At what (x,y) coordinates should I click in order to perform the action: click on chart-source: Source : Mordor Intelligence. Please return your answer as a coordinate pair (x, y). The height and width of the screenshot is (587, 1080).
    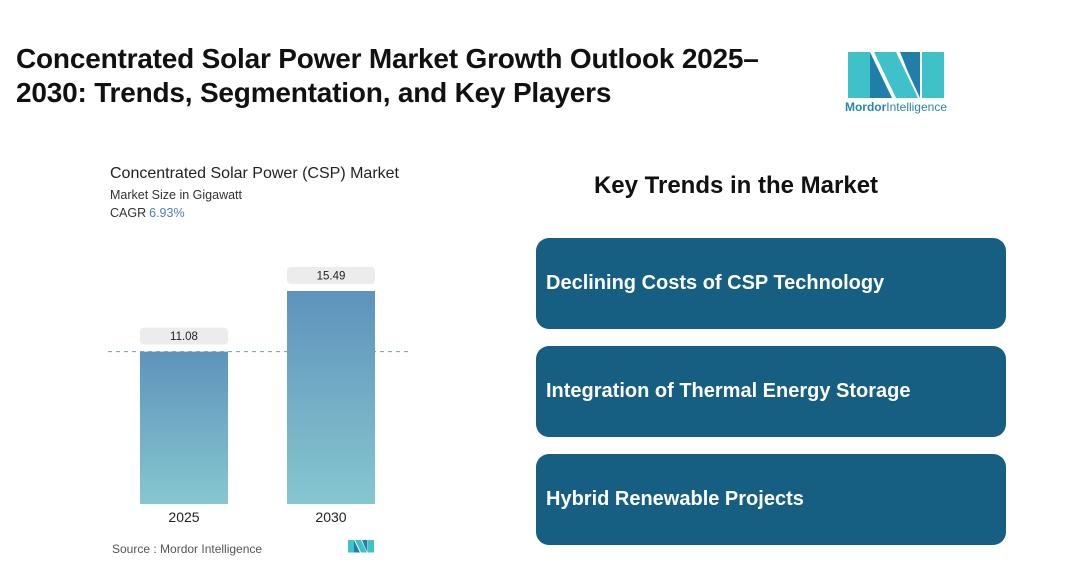
    Looking at the image, I should click on (187, 549).